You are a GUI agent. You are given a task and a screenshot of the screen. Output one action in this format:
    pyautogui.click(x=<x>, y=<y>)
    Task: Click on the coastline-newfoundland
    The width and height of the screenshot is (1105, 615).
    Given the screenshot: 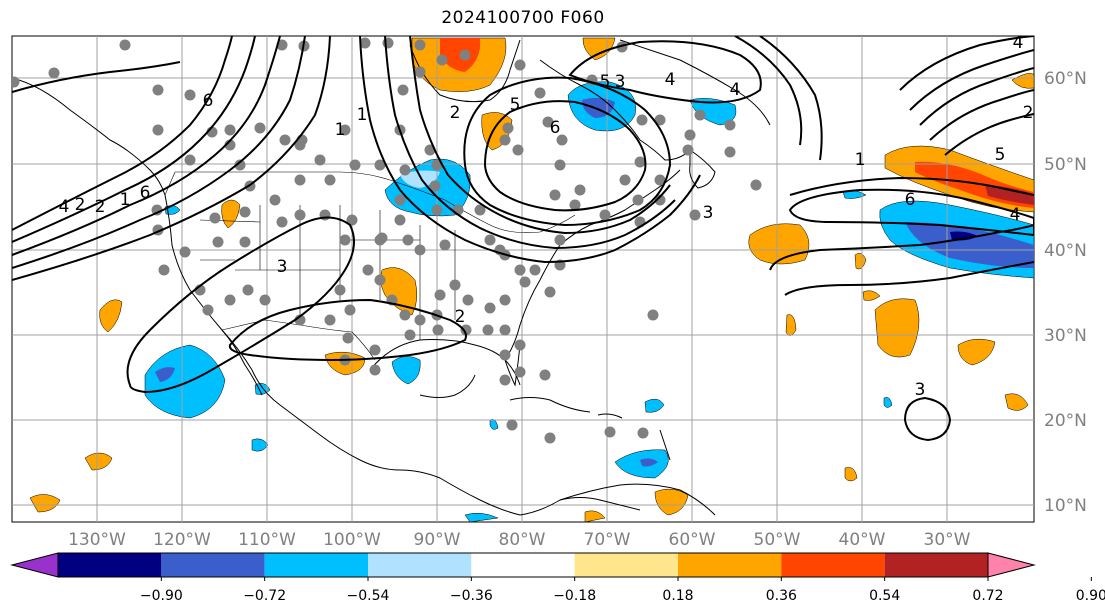 What is the action you would take?
    pyautogui.click(x=702, y=169)
    